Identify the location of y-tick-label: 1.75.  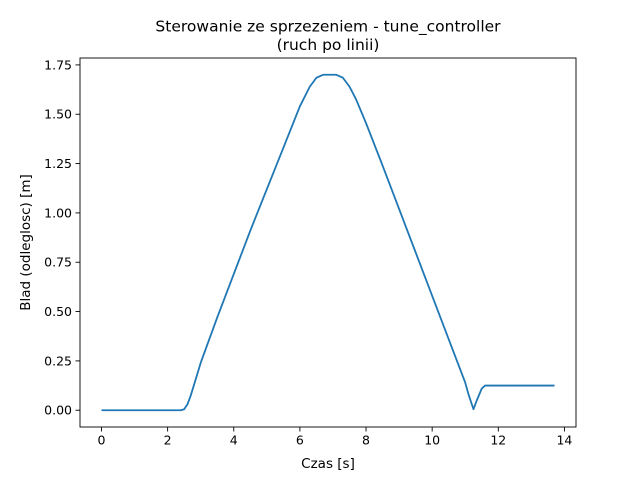
(58, 64).